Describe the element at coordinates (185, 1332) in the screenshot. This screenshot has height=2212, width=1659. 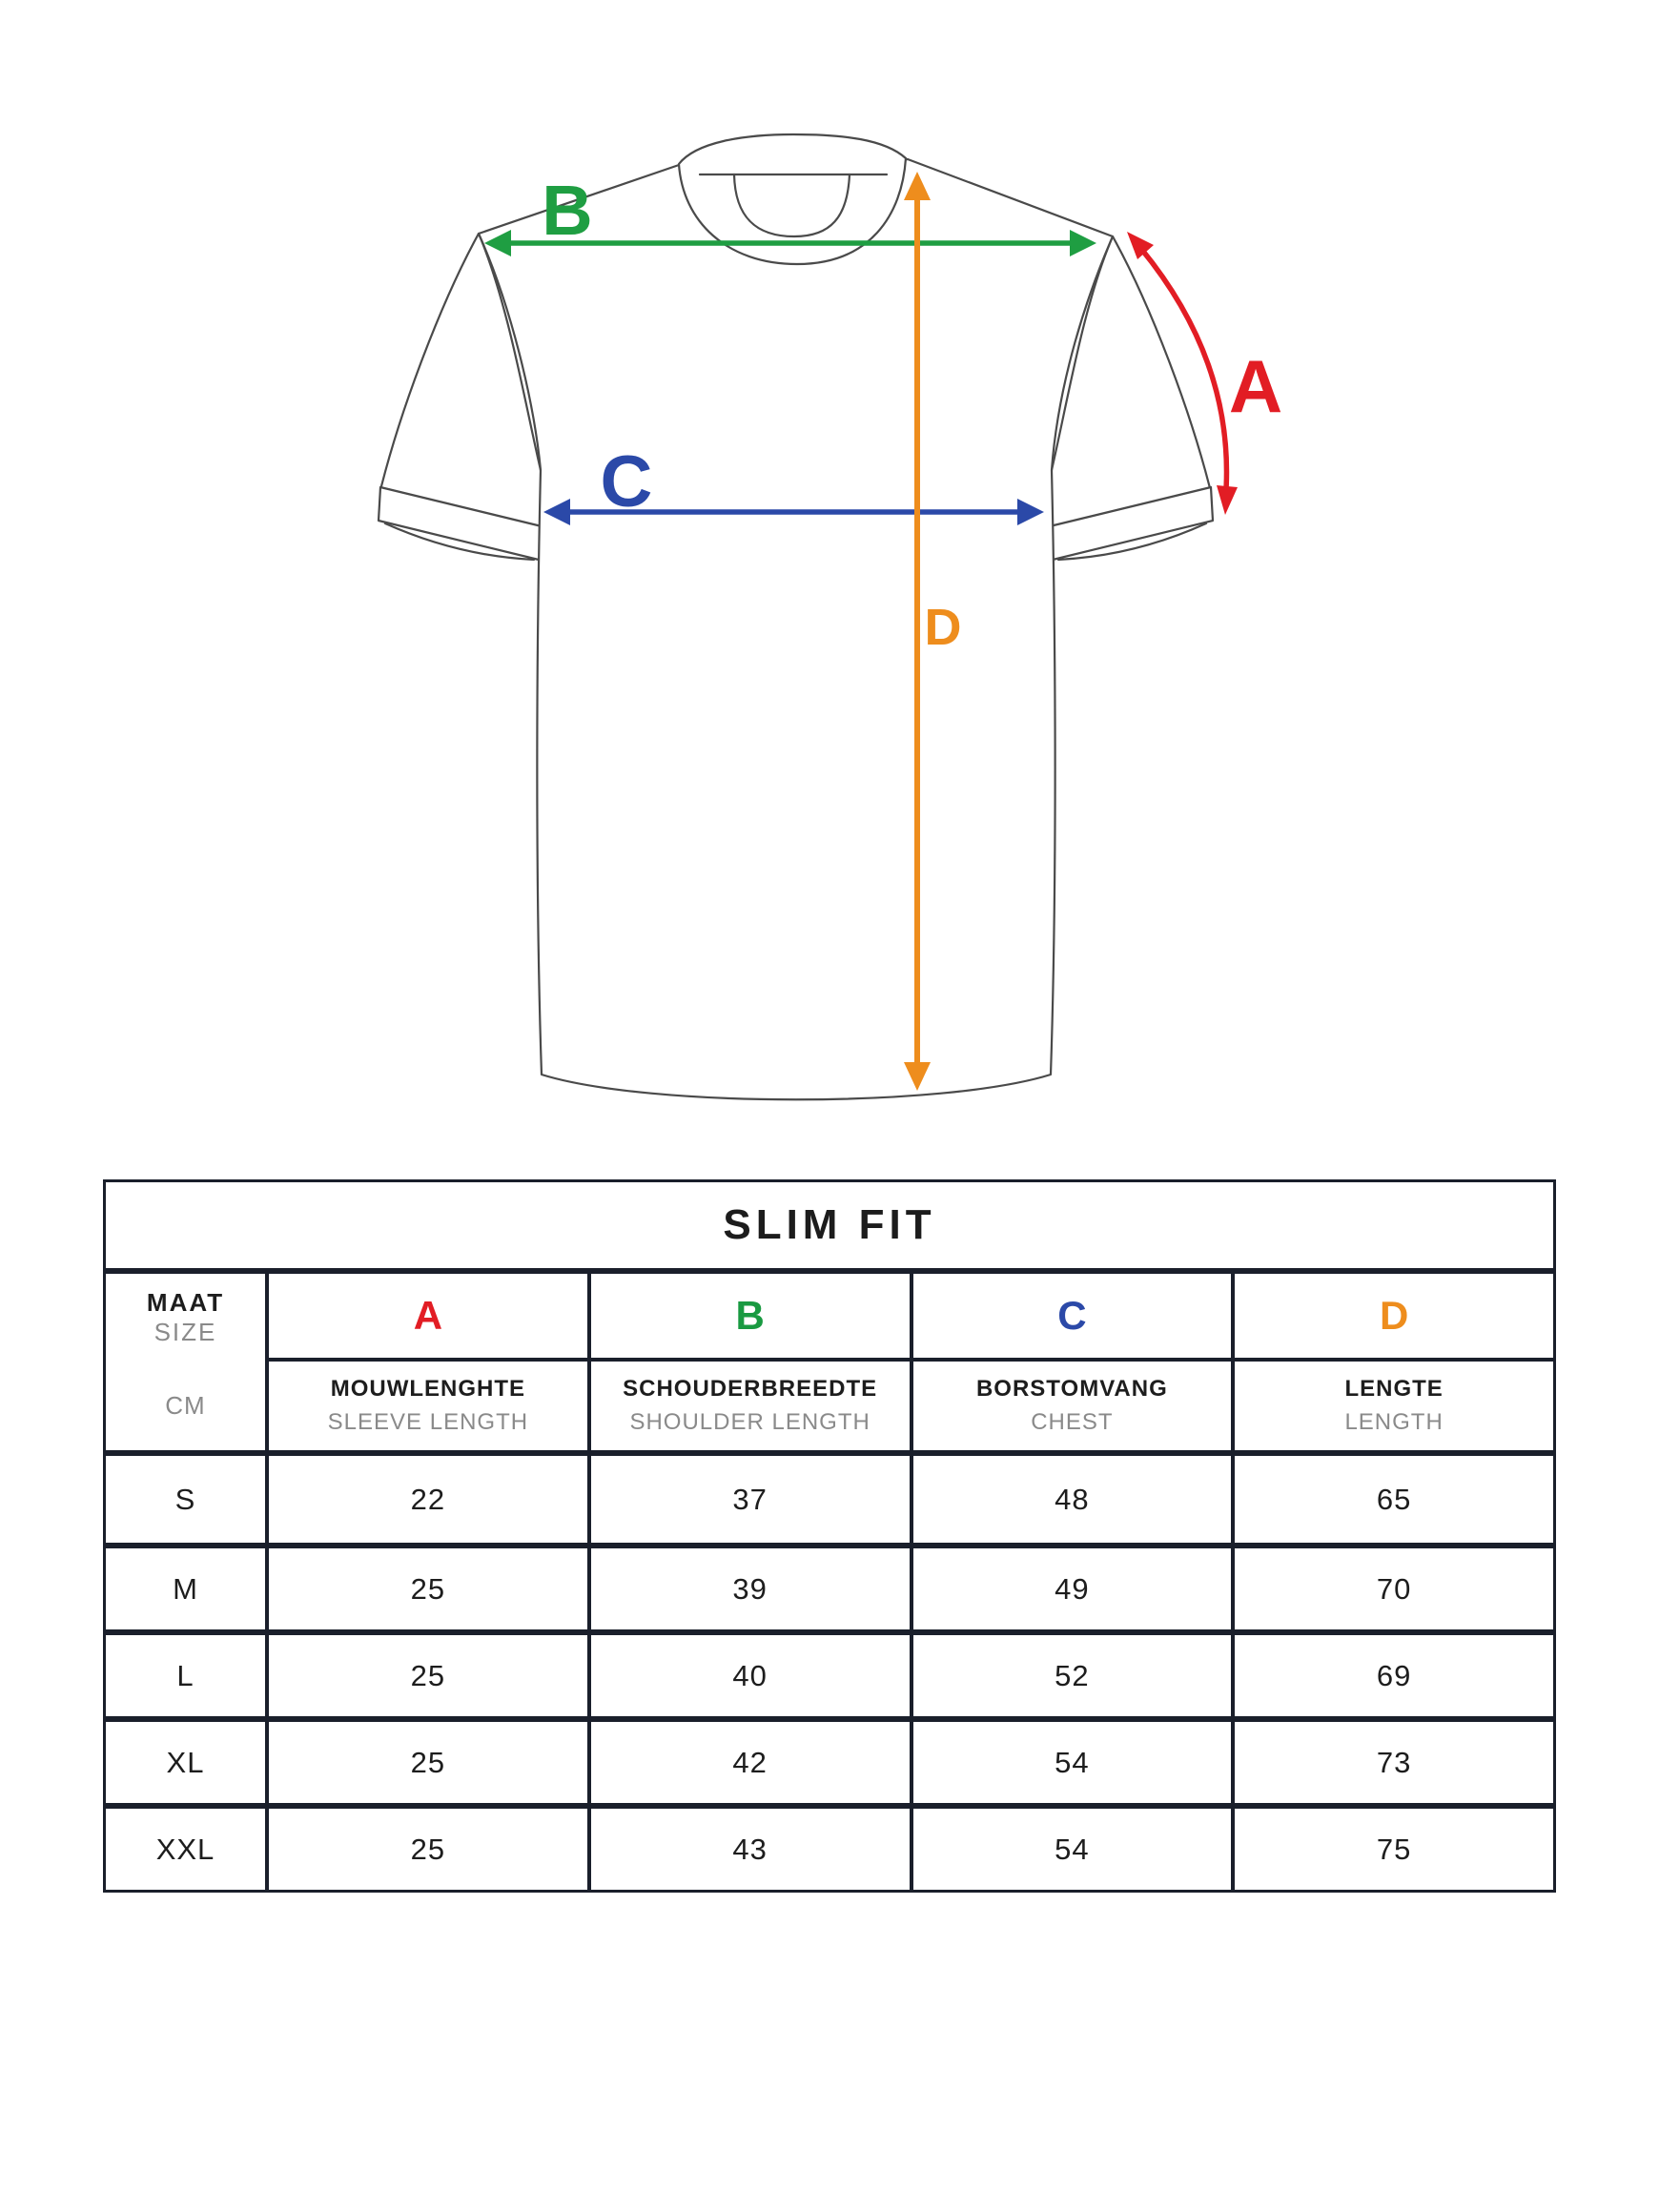
I see `unit-header-size: SIZE` at that location.